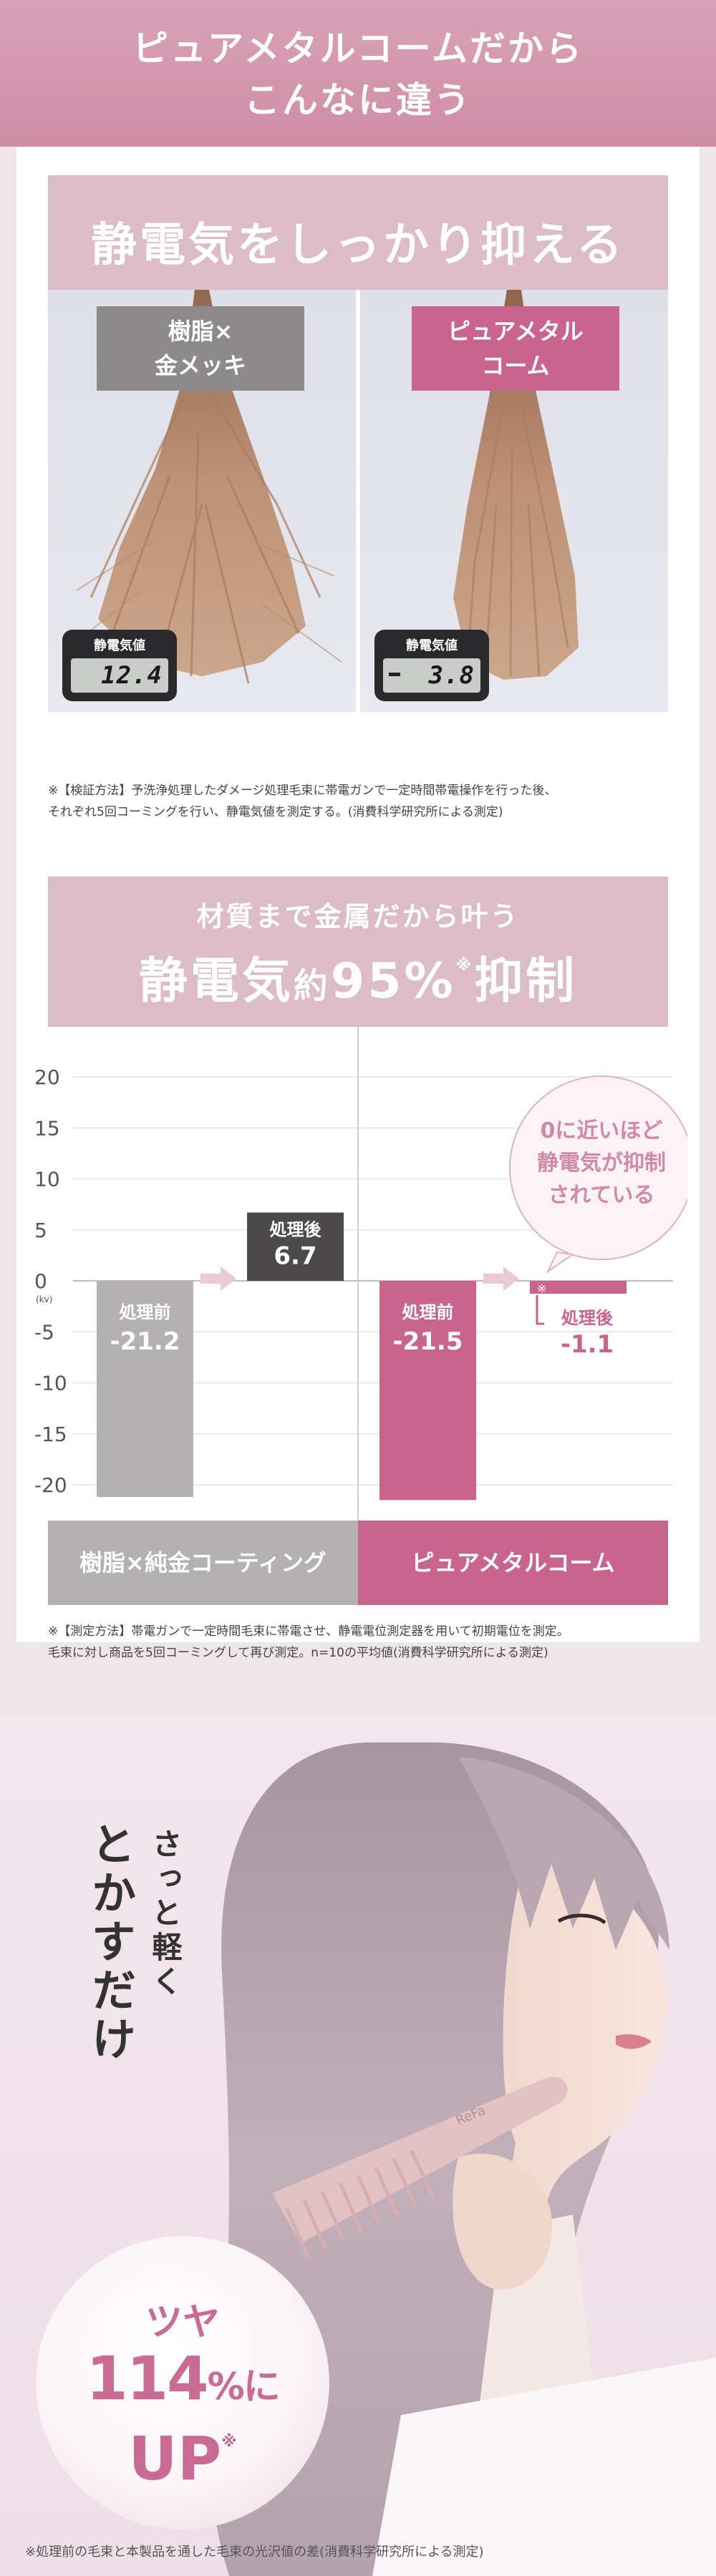 The height and width of the screenshot is (2576, 716). Describe the element at coordinates (587, 1344) in the screenshot. I see `bar-value-label: -1.1` at that location.